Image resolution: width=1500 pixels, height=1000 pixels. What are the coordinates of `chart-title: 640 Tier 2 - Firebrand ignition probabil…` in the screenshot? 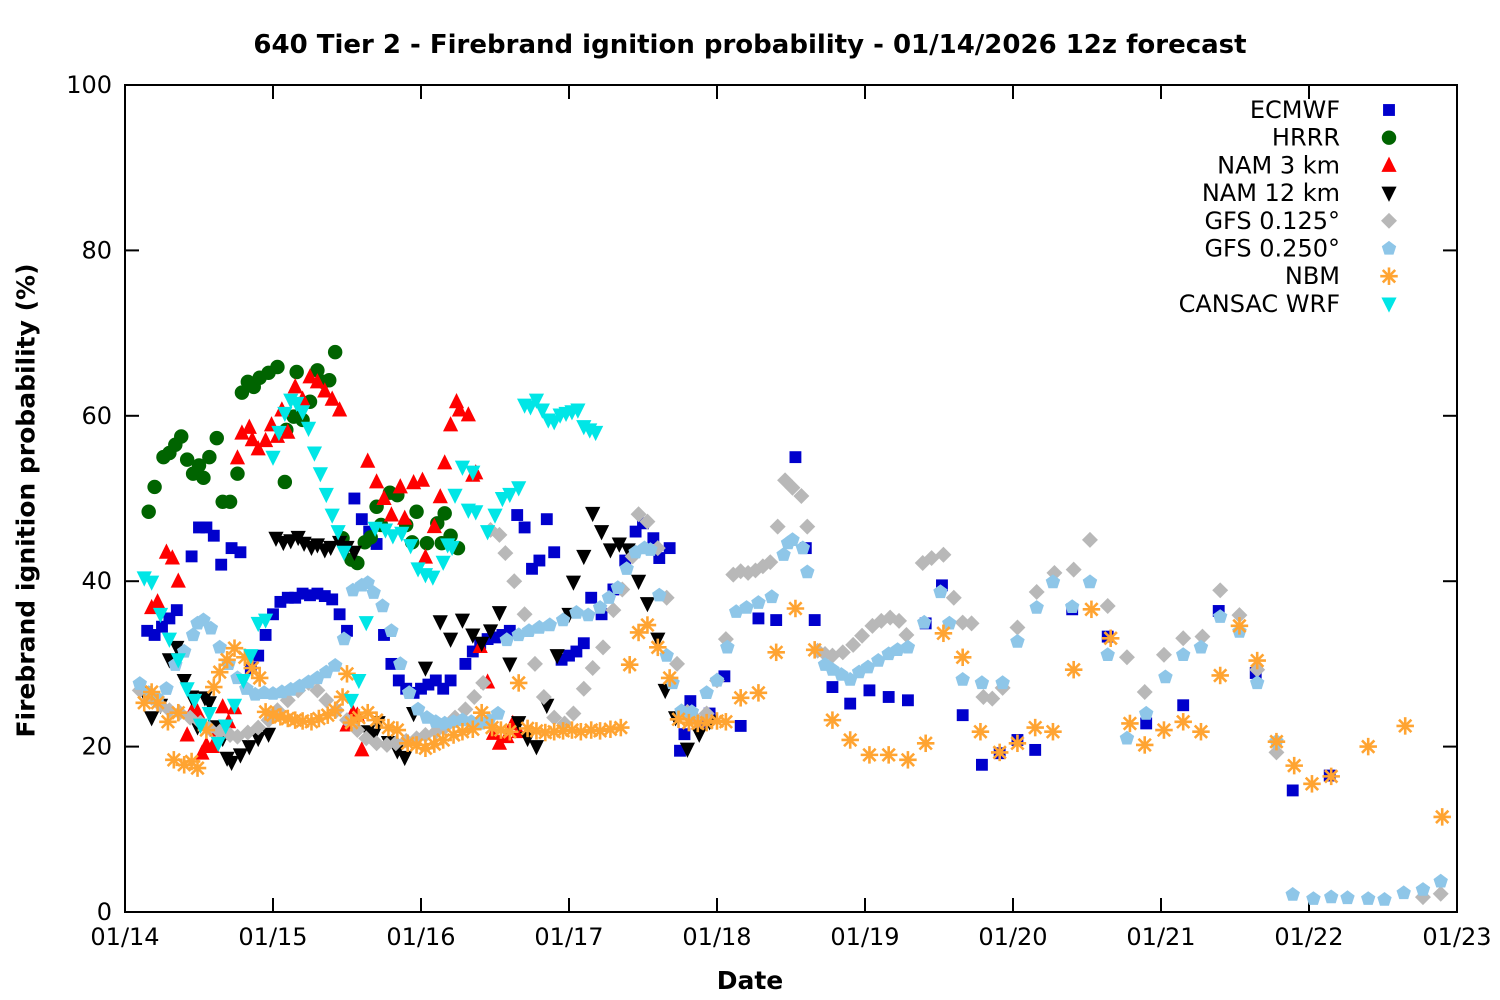 It's located at (750, 45).